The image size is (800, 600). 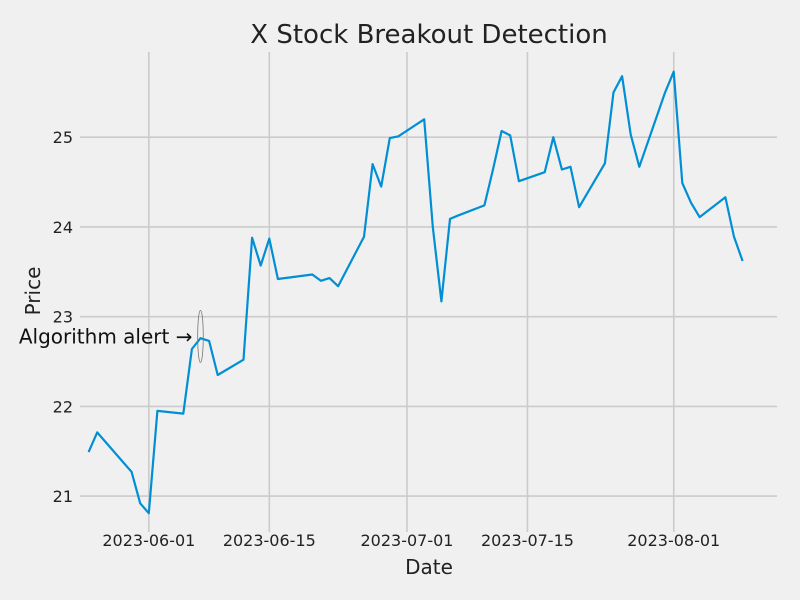 I want to click on y-tick-label: 22, so click(x=63, y=406).